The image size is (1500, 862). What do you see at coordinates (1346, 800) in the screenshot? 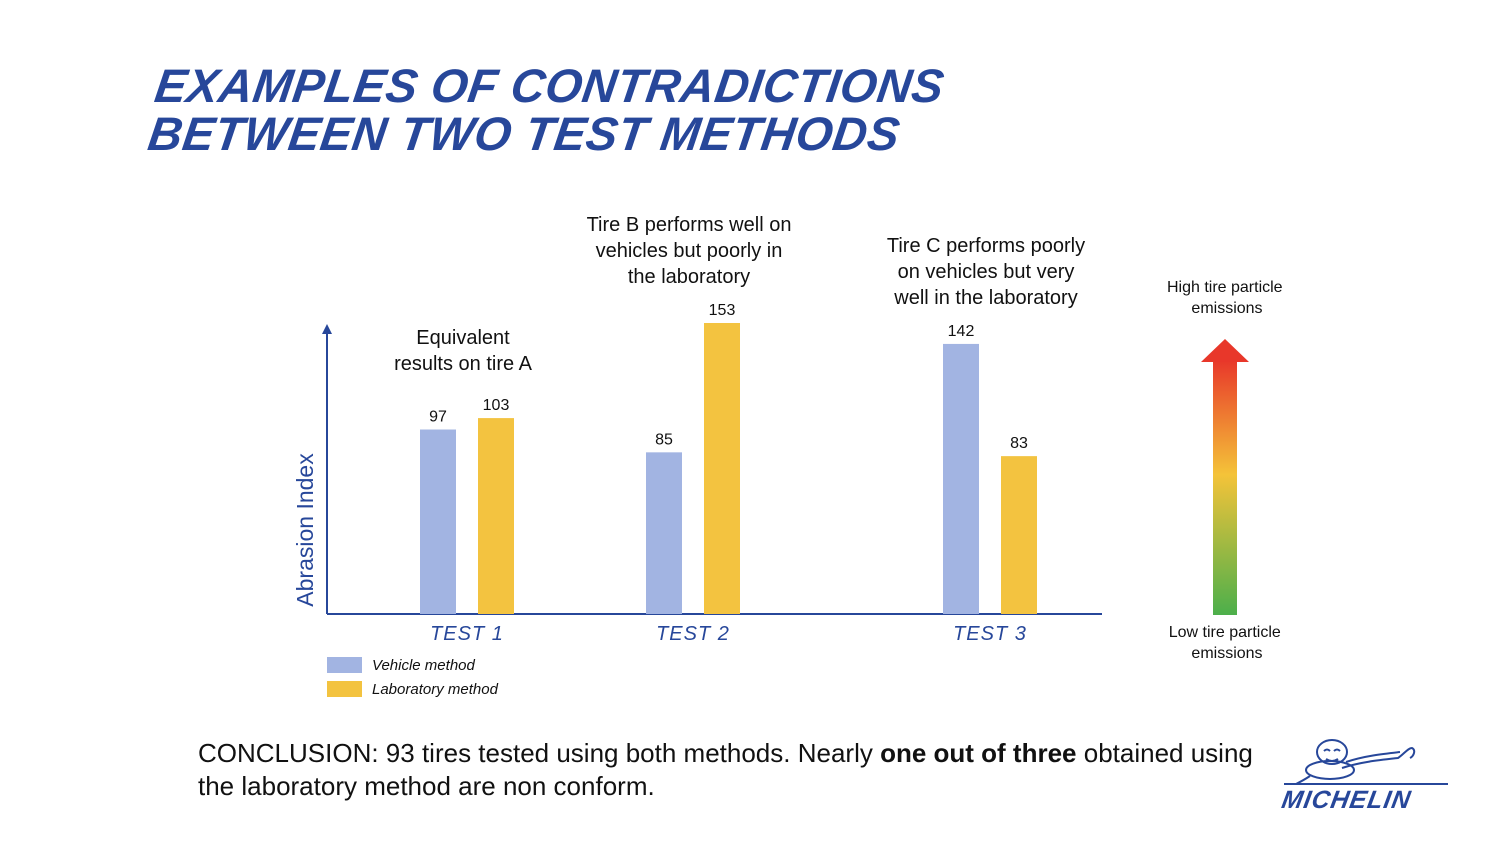
I see `michelin-logo-text: MICHELIN` at bounding box center [1346, 800].